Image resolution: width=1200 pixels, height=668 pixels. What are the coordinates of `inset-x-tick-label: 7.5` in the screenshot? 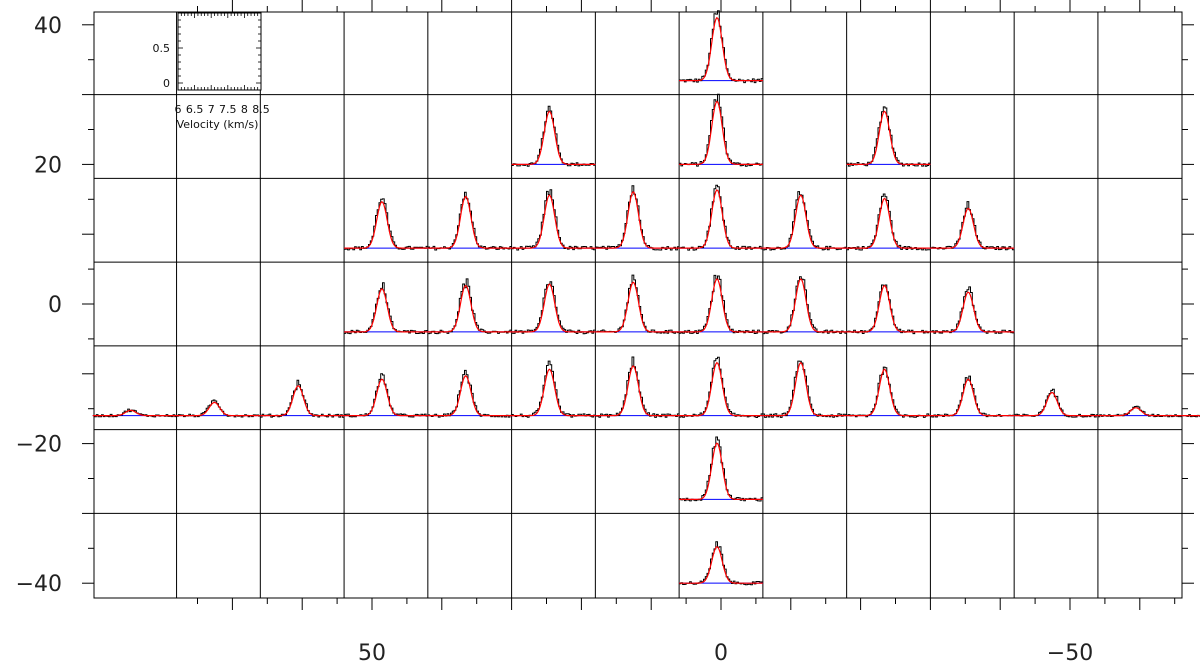 It's located at (228, 109).